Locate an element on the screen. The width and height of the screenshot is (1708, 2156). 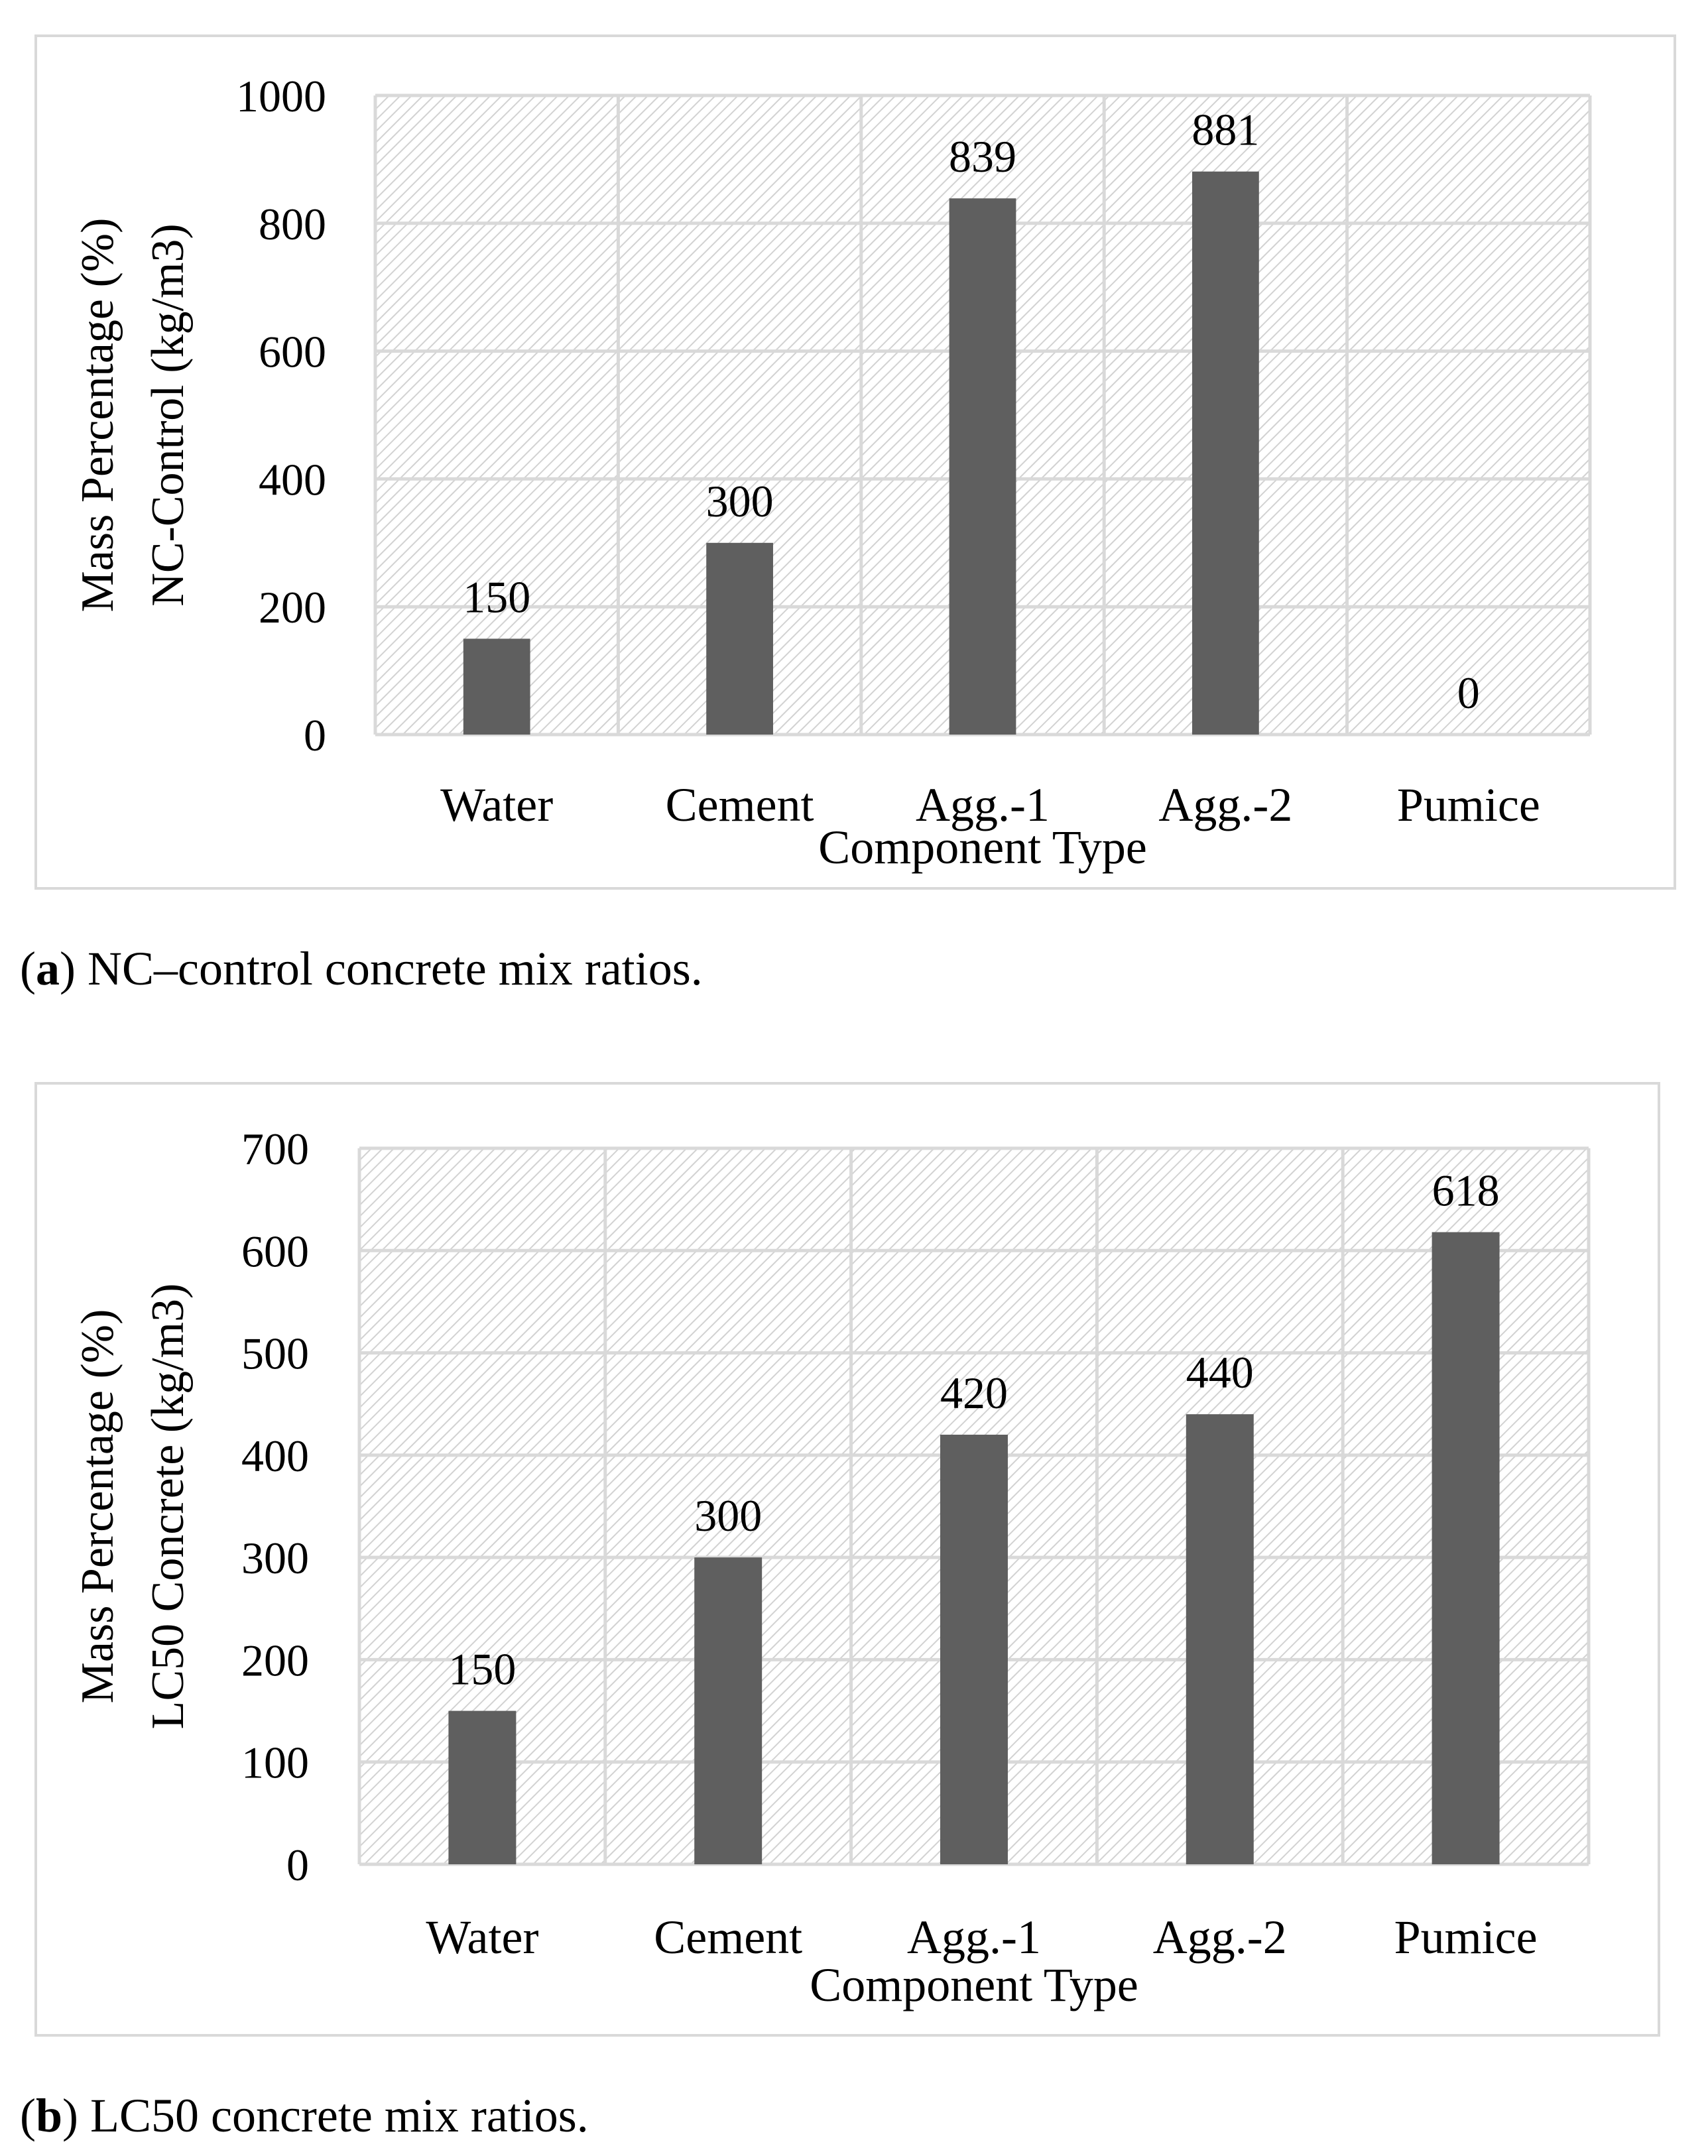
data-label: 0 is located at coordinates (1468, 693).